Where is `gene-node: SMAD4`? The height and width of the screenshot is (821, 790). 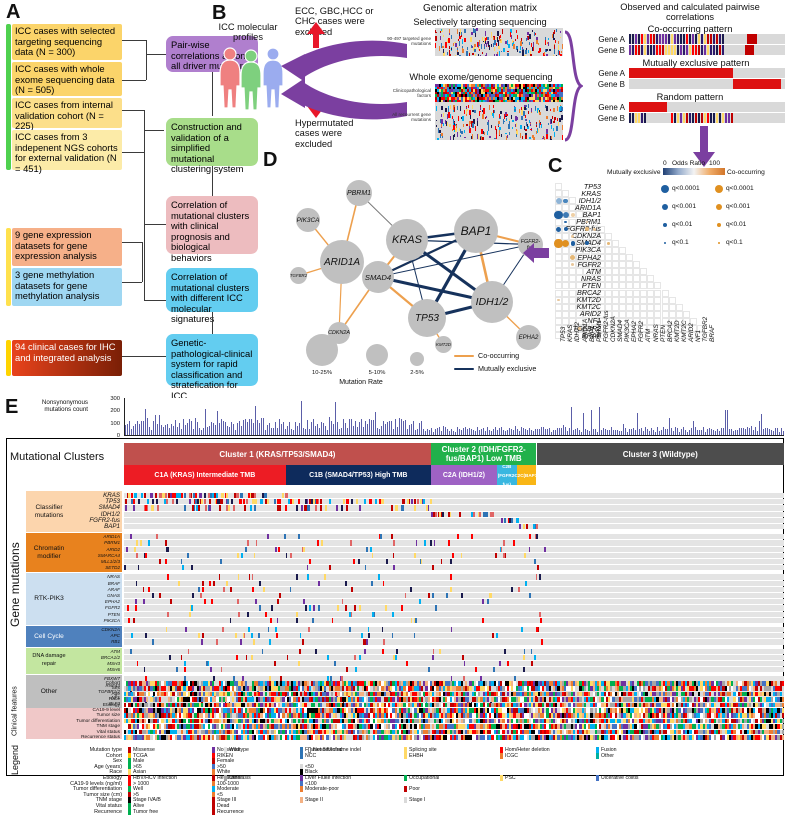
gene-node: SMAD4 is located at coordinates (378, 277).